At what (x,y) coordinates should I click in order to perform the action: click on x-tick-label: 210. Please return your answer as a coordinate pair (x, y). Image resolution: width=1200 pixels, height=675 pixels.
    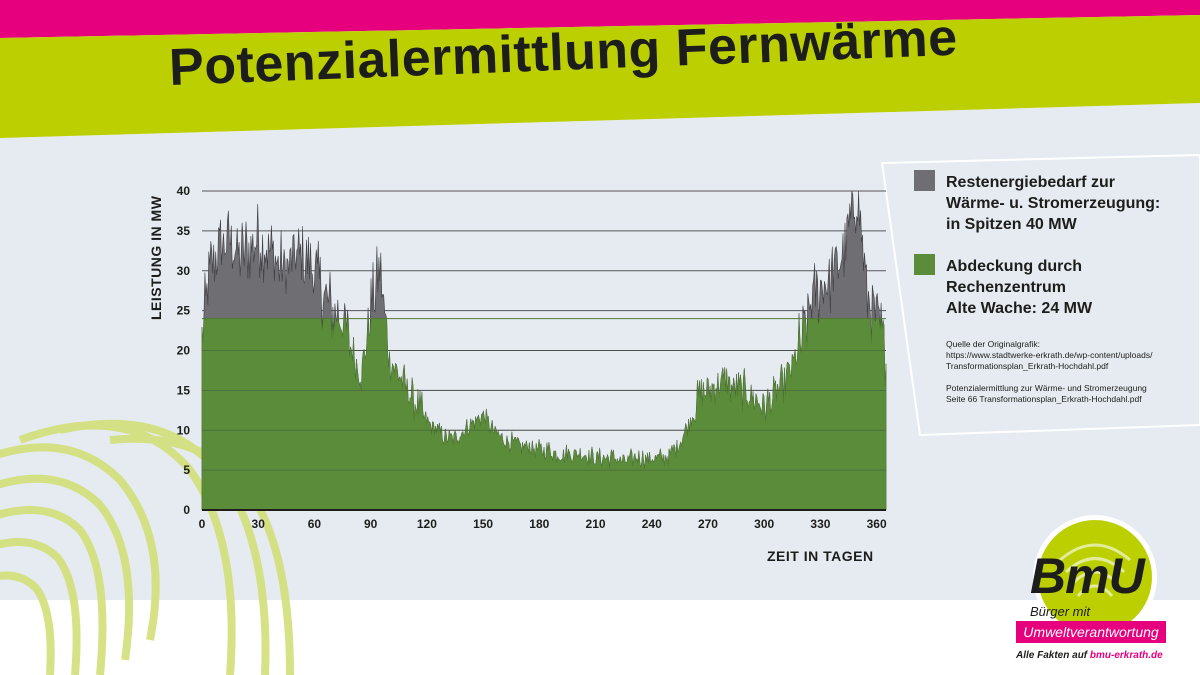
    Looking at the image, I should click on (596, 524).